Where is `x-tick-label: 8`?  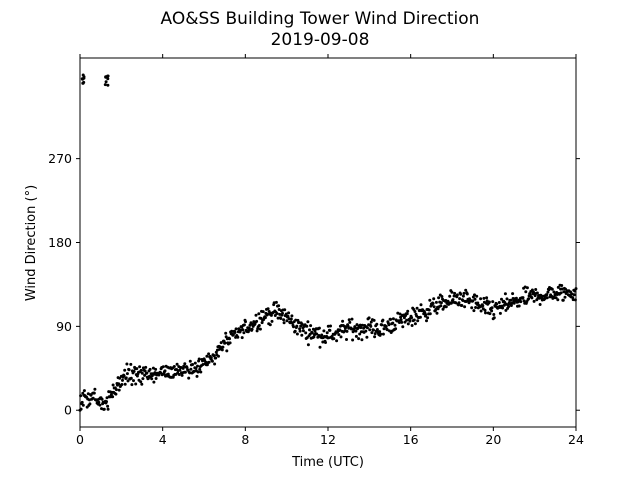
x-tick-label: 8 is located at coordinates (245, 439).